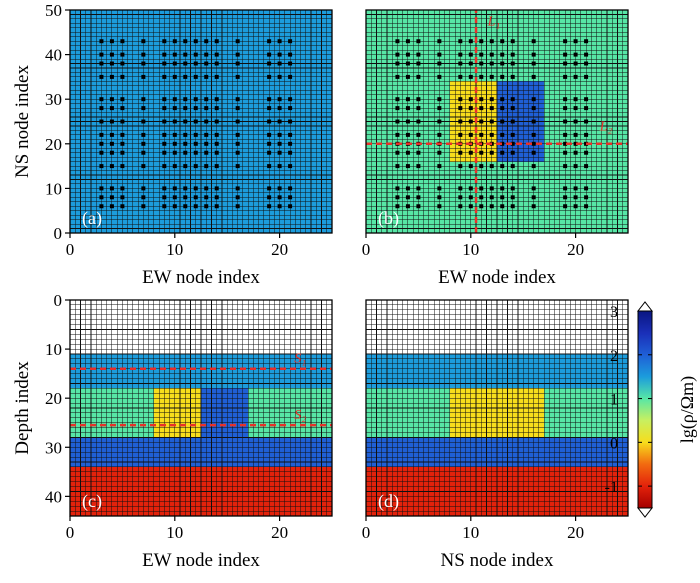 The width and height of the screenshot is (700, 583). Describe the element at coordinates (645, 409) in the screenshot. I see `colorbar-gradient` at that location.